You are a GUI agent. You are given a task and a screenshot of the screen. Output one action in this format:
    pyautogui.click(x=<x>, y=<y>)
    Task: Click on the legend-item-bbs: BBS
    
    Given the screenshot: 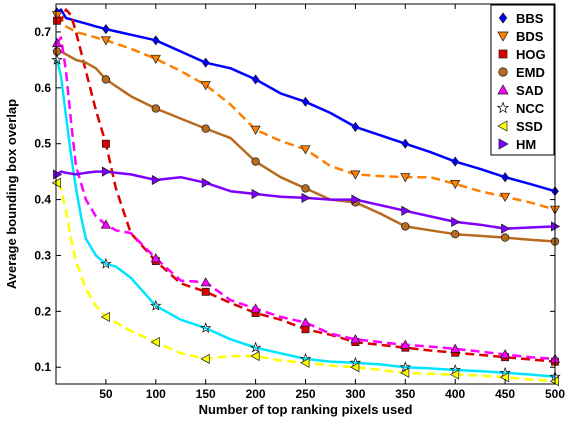 What is the action you would take?
    pyautogui.click(x=521, y=18)
    